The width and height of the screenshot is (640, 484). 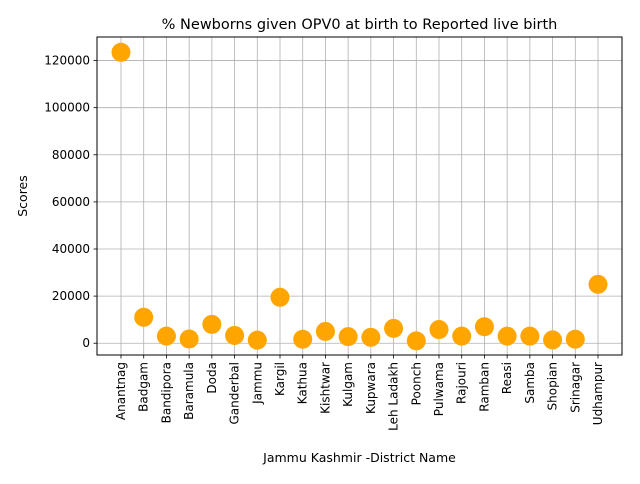 What do you see at coordinates (325, 388) in the screenshot?
I see `x-tick-label: Kishtwar` at bounding box center [325, 388].